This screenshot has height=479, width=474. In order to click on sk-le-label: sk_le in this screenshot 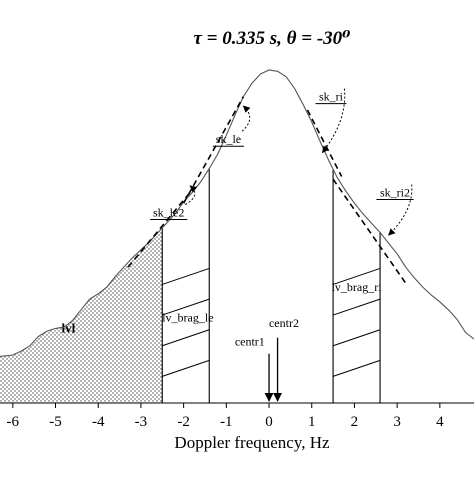, I will do `click(228, 139)`.